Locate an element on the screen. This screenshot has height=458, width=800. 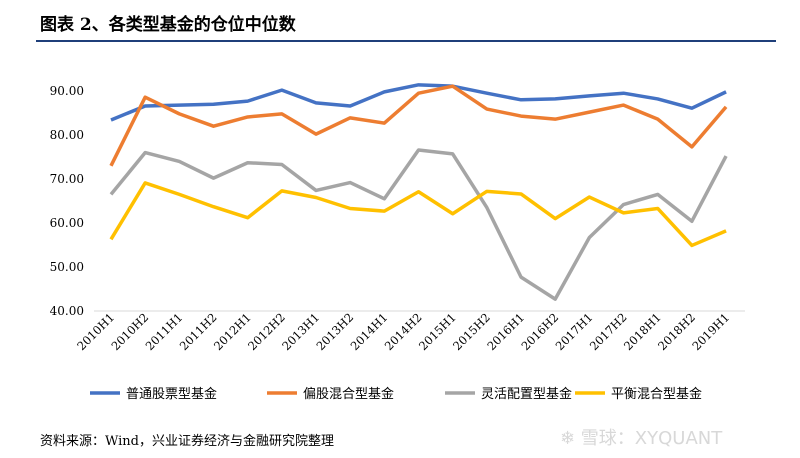
source-note: 资料来源：Wind，兴业证券经济与金融研究院整理 is located at coordinates (187, 441).